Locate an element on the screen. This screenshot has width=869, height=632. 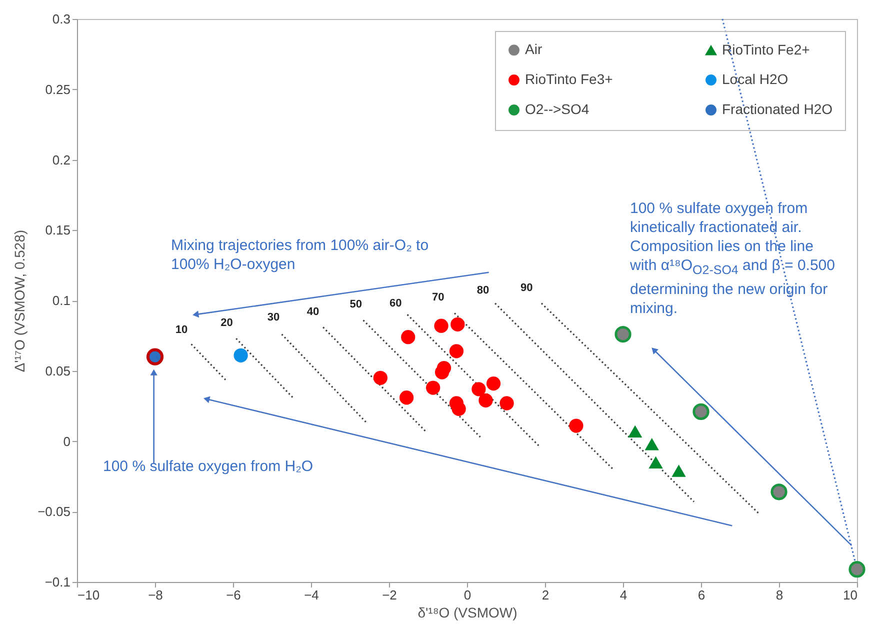
annotation: Mixing trajectories from 100% air-O₂ to 100% H₂O-oxygen is located at coordinates (300, 255).